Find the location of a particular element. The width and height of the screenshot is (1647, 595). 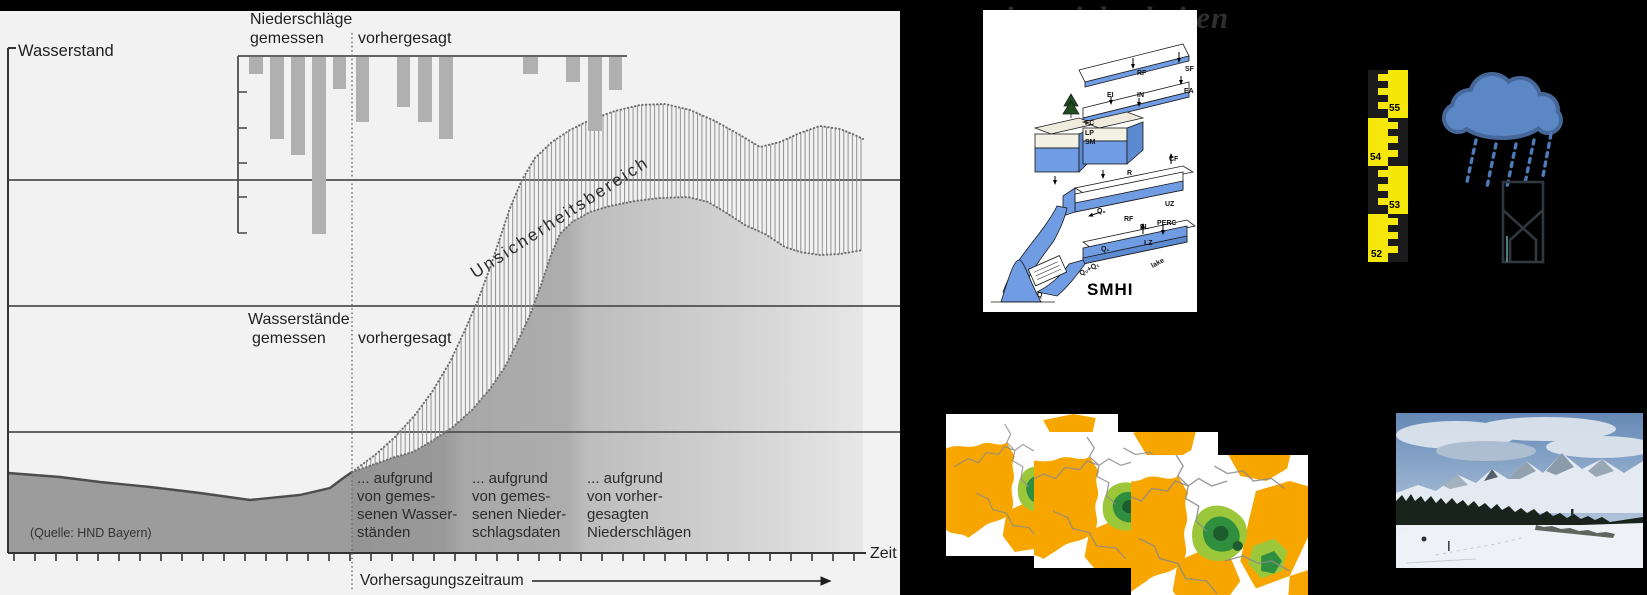

photo-clouds is located at coordinates (1519, 439).